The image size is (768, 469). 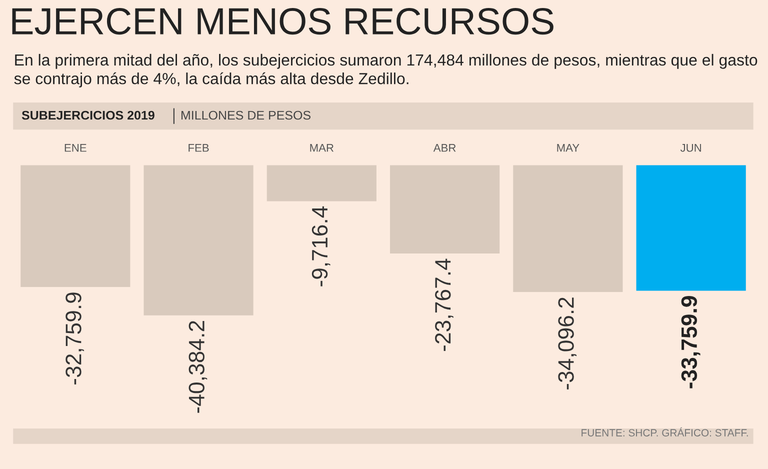 What do you see at coordinates (444, 304) in the screenshot?
I see `data-label: -23,767.4` at bounding box center [444, 304].